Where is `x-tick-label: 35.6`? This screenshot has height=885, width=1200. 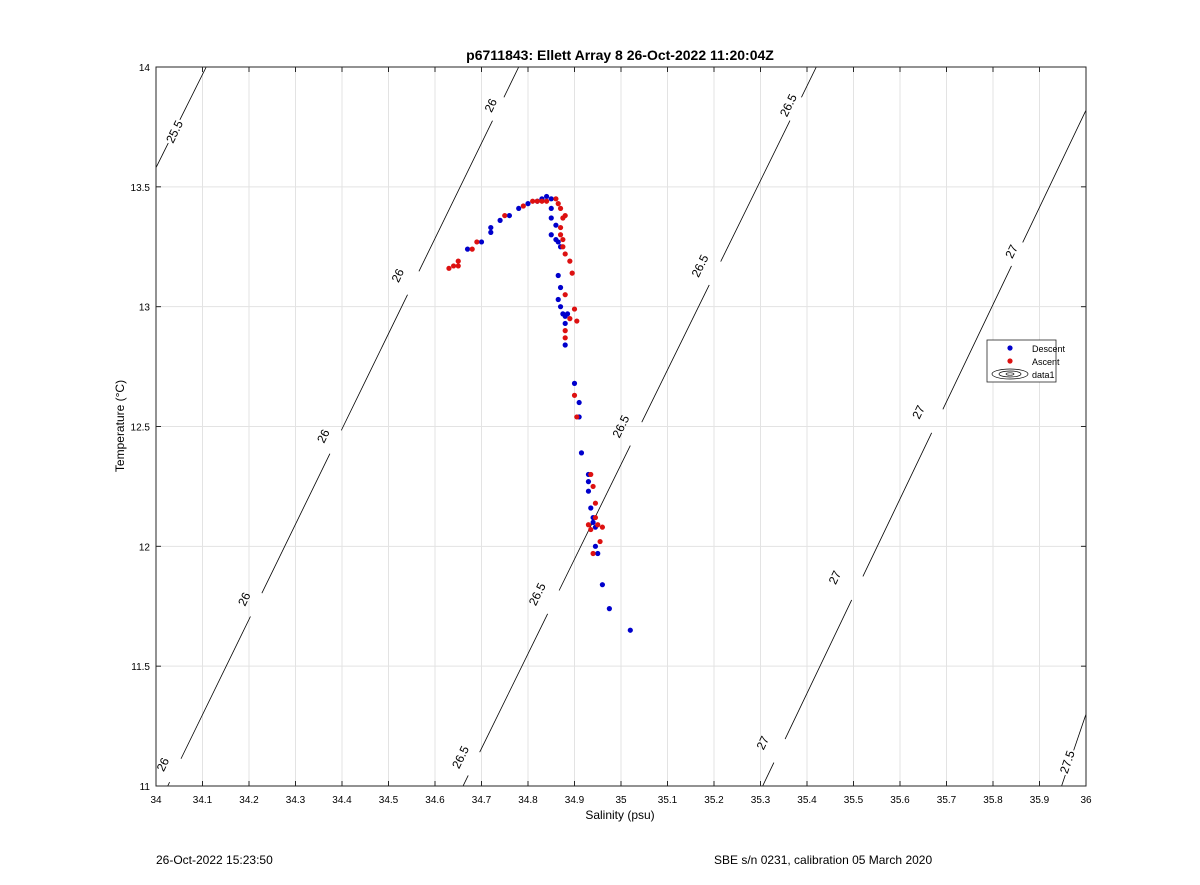
x-tick-label: 35.6 is located at coordinates (900, 800).